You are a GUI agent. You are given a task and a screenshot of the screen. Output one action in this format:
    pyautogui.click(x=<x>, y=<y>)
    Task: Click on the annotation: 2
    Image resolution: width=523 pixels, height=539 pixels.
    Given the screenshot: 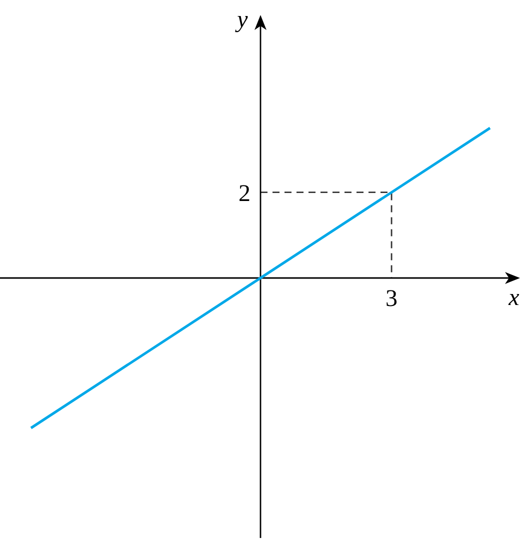 What is the action you would take?
    pyautogui.click(x=244, y=193)
    